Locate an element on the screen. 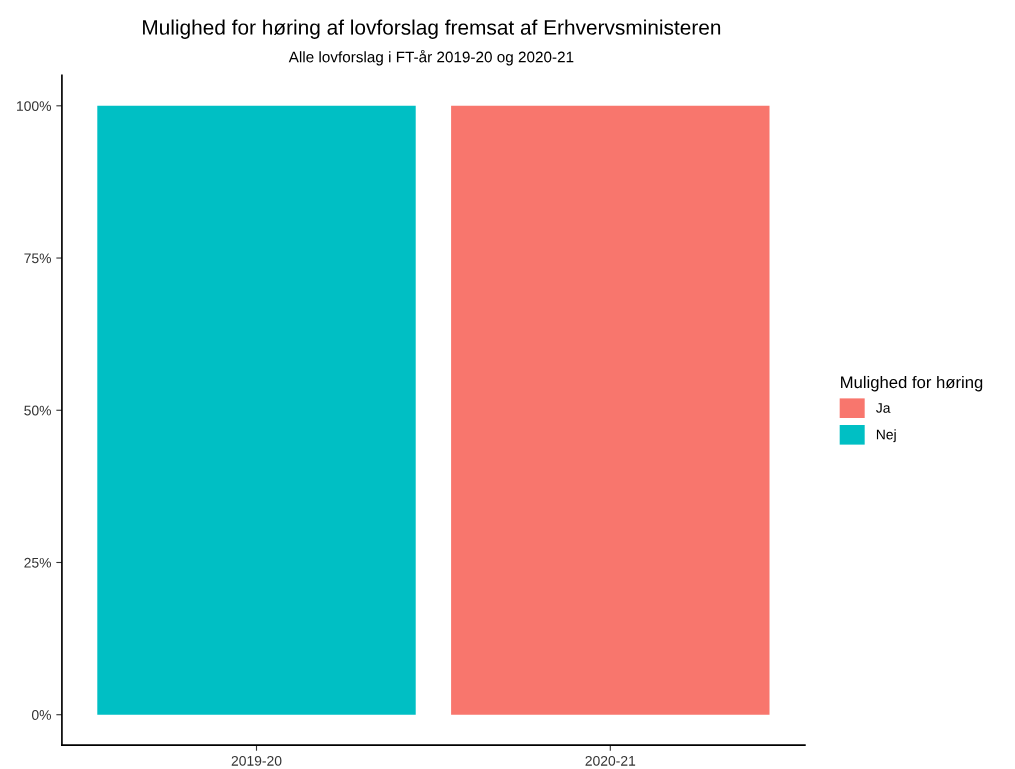 The width and height of the screenshot is (1015, 769). legend-label: Nej is located at coordinates (886, 436).